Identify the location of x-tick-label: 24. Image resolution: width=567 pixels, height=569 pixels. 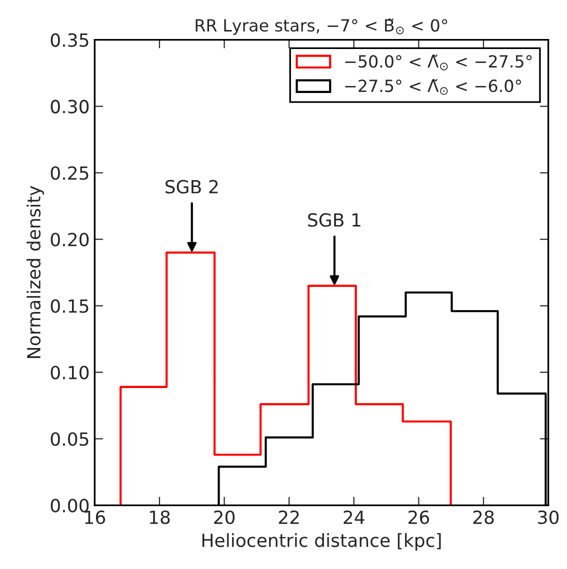
(354, 517).